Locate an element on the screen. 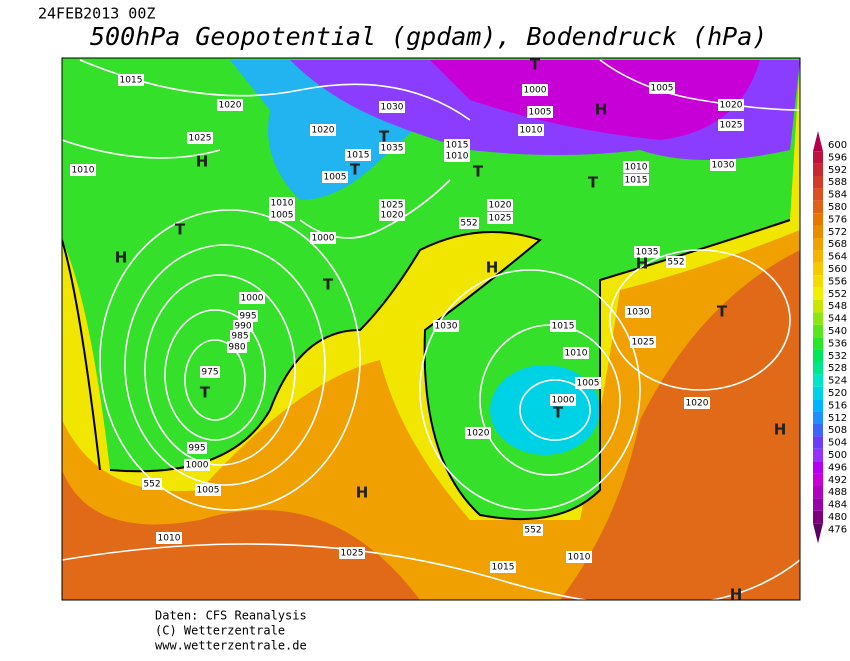 The height and width of the screenshot is (661, 850). field-magenta is located at coordinates (595, 100).